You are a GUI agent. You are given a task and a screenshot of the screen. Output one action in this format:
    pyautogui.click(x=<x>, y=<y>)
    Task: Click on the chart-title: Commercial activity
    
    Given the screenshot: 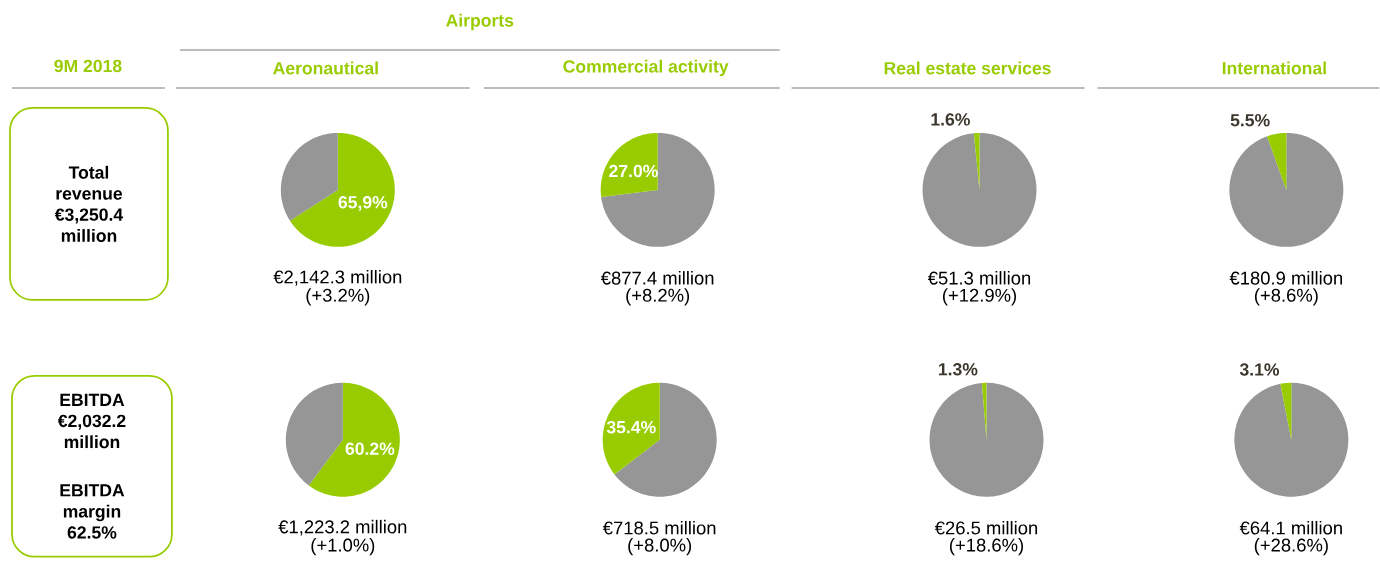 What is the action you would take?
    pyautogui.click(x=646, y=68)
    